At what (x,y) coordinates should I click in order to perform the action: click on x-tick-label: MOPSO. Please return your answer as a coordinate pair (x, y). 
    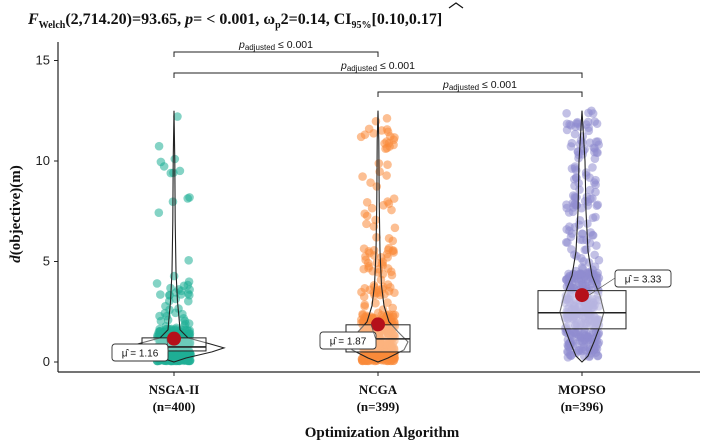
    Looking at the image, I should click on (582, 389).